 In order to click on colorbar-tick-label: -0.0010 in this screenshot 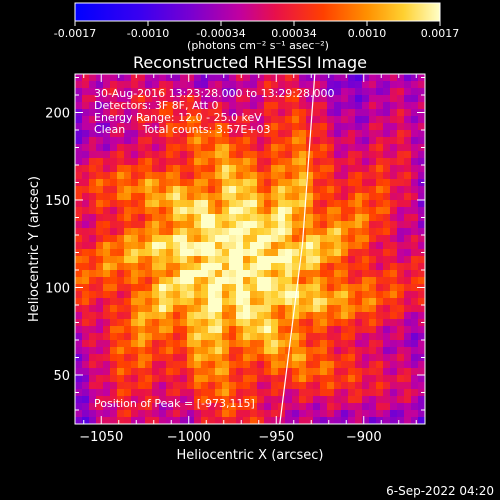, I will do `click(148, 33)`.